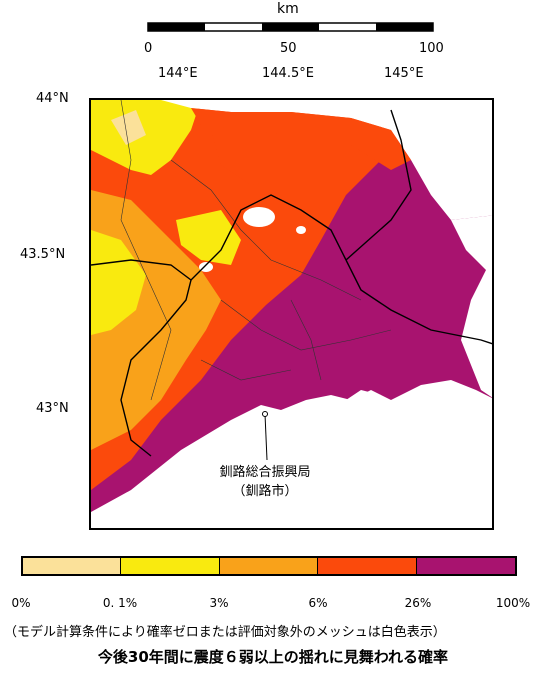 The image size is (546, 675). I want to click on office-name: 釧路総合振興局, so click(265, 472).